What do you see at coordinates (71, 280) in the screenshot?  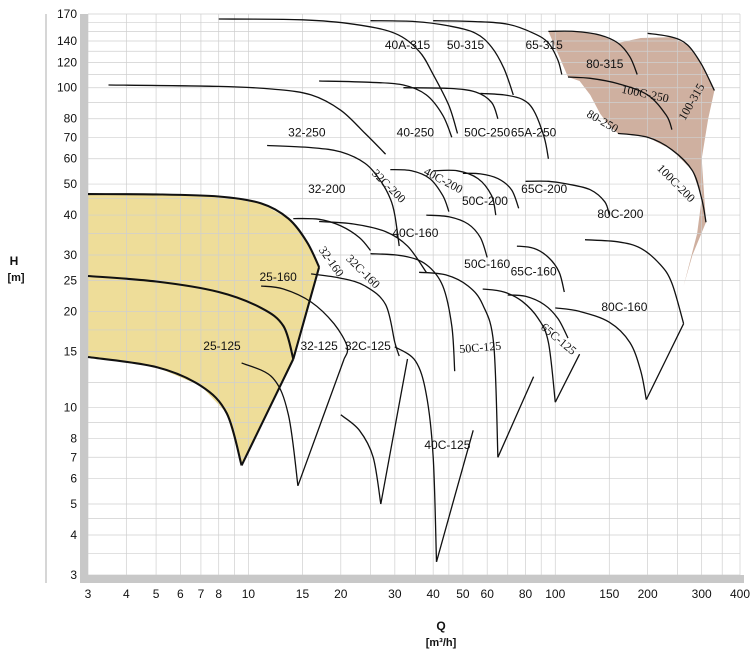 I see `y-tick-label: 25` at bounding box center [71, 280].